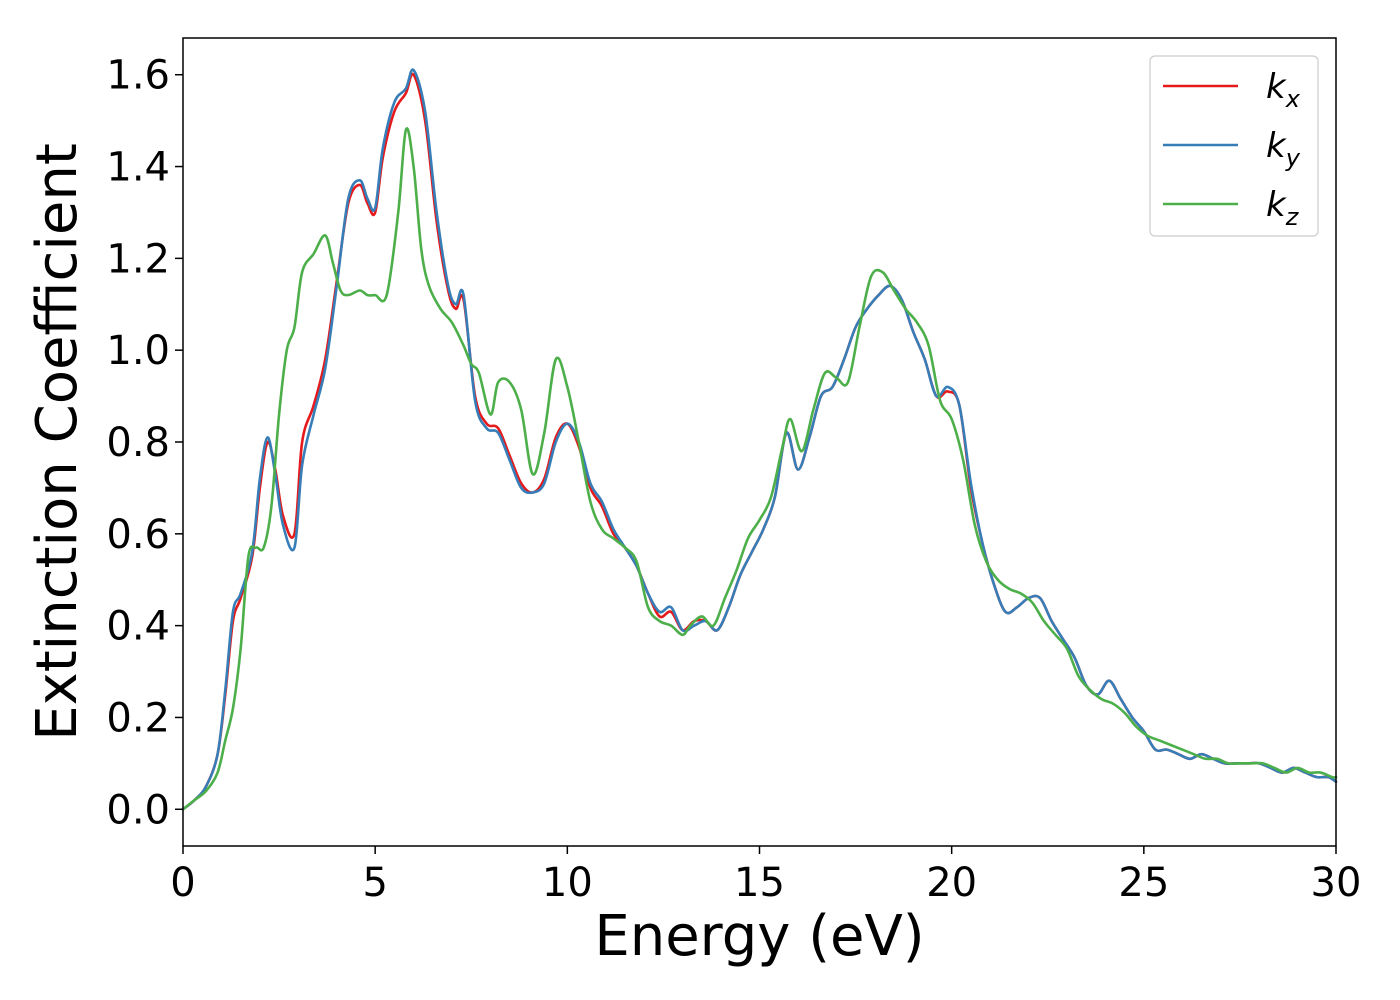  I want to click on y-tick-label: 1.6, so click(138, 76).